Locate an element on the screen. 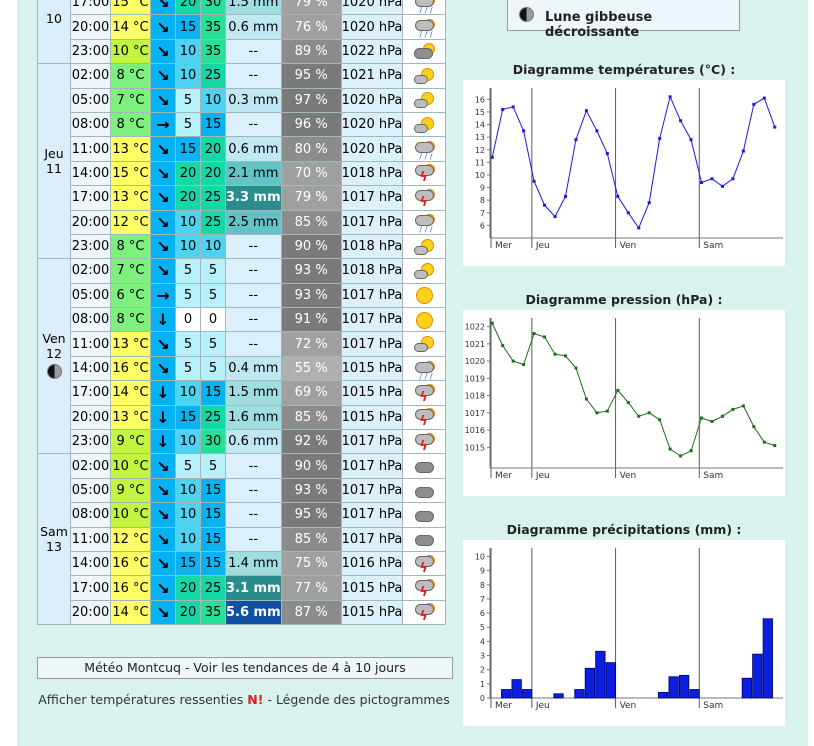 The image size is (814, 746). pressure-chart-title: Diagramme pression (hPa) : is located at coordinates (624, 299).